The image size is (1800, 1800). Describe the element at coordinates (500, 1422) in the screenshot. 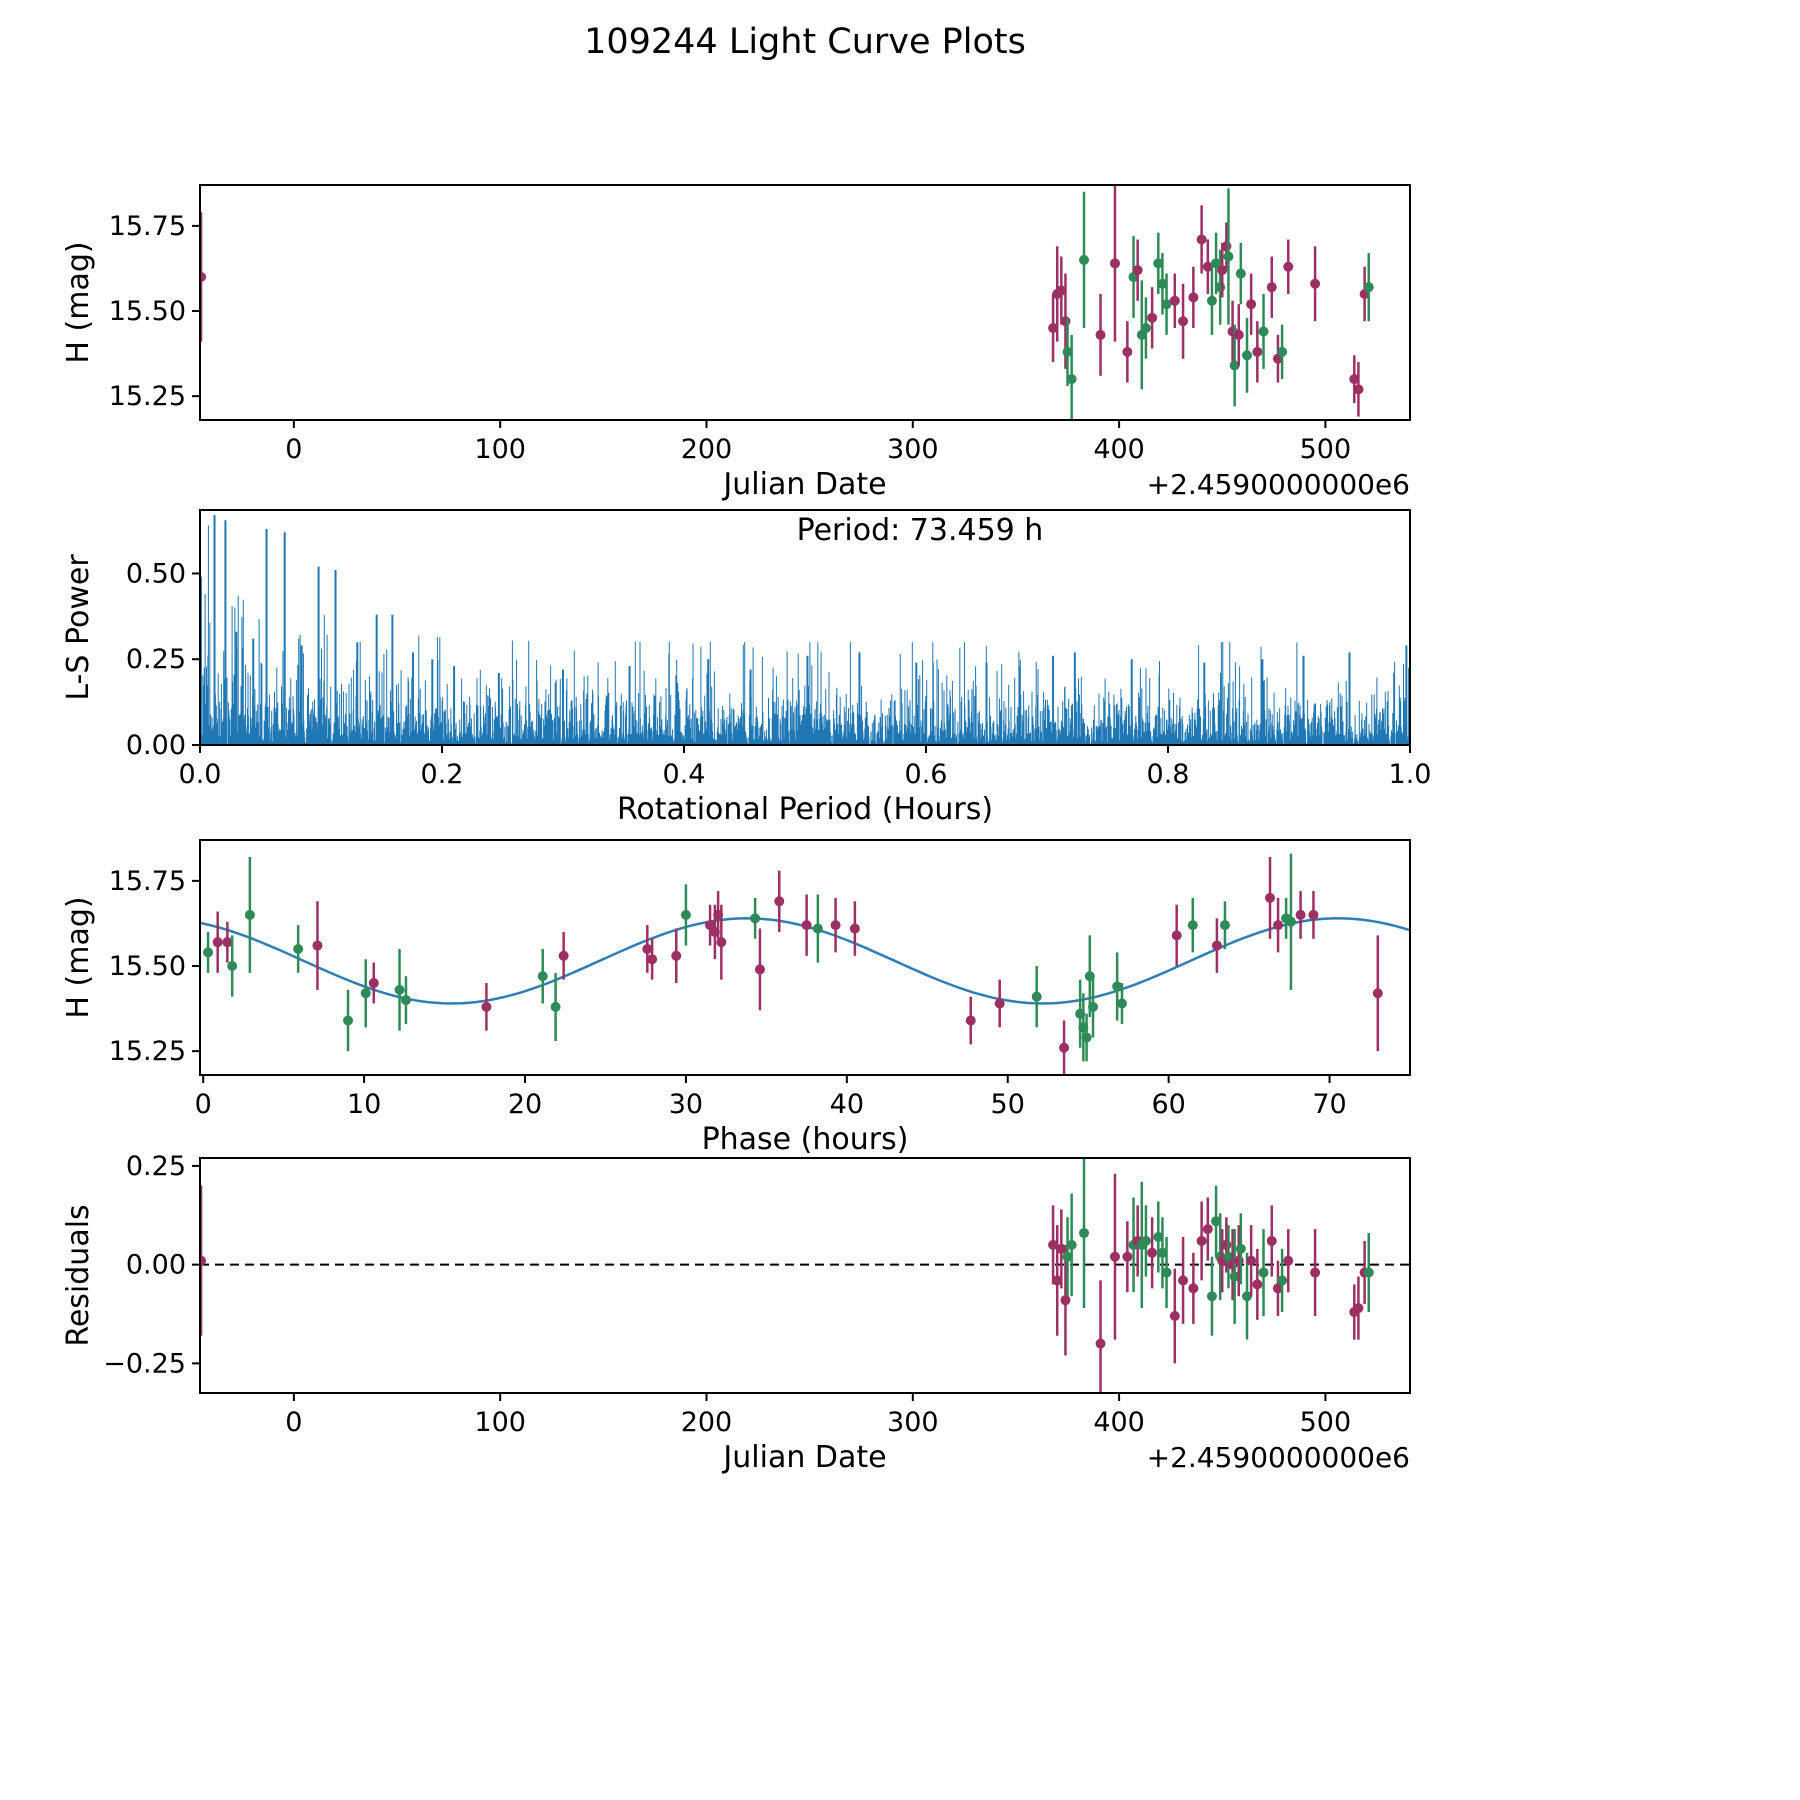

I see `x-tick-label: 100` at that location.